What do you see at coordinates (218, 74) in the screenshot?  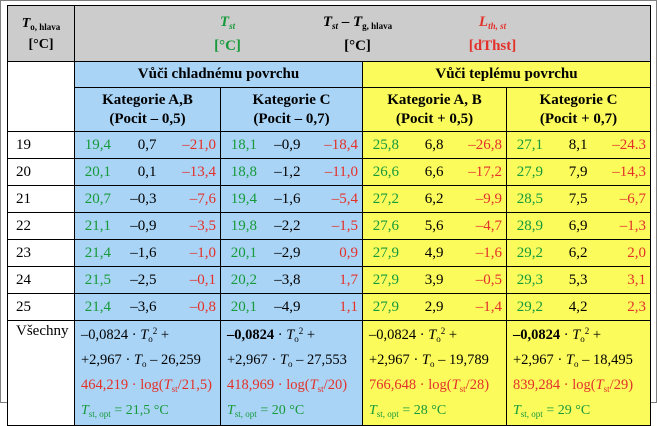 I see `group-cold: Vůči chladnému povrchu` at bounding box center [218, 74].